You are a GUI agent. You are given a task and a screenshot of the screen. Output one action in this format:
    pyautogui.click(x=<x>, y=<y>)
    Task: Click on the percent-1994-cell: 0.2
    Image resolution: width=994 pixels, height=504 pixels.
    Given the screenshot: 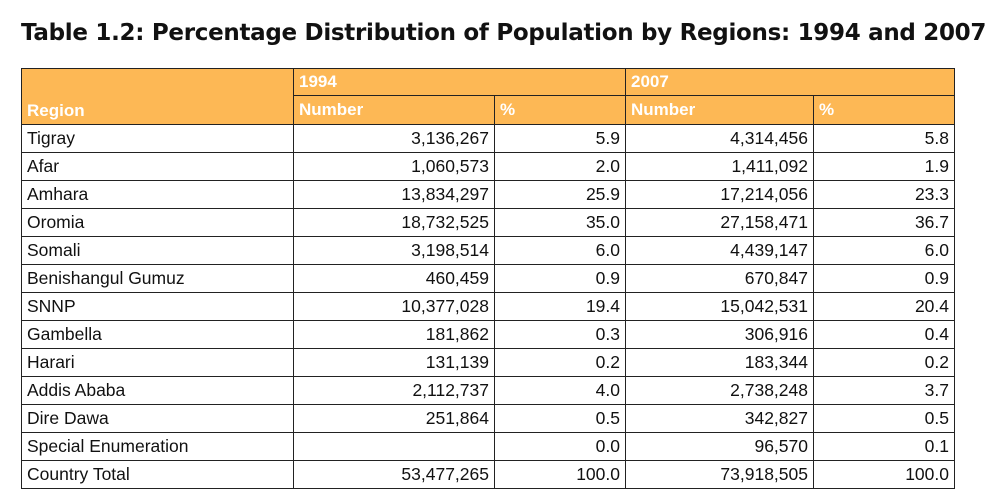 What is the action you would take?
    pyautogui.click(x=560, y=362)
    